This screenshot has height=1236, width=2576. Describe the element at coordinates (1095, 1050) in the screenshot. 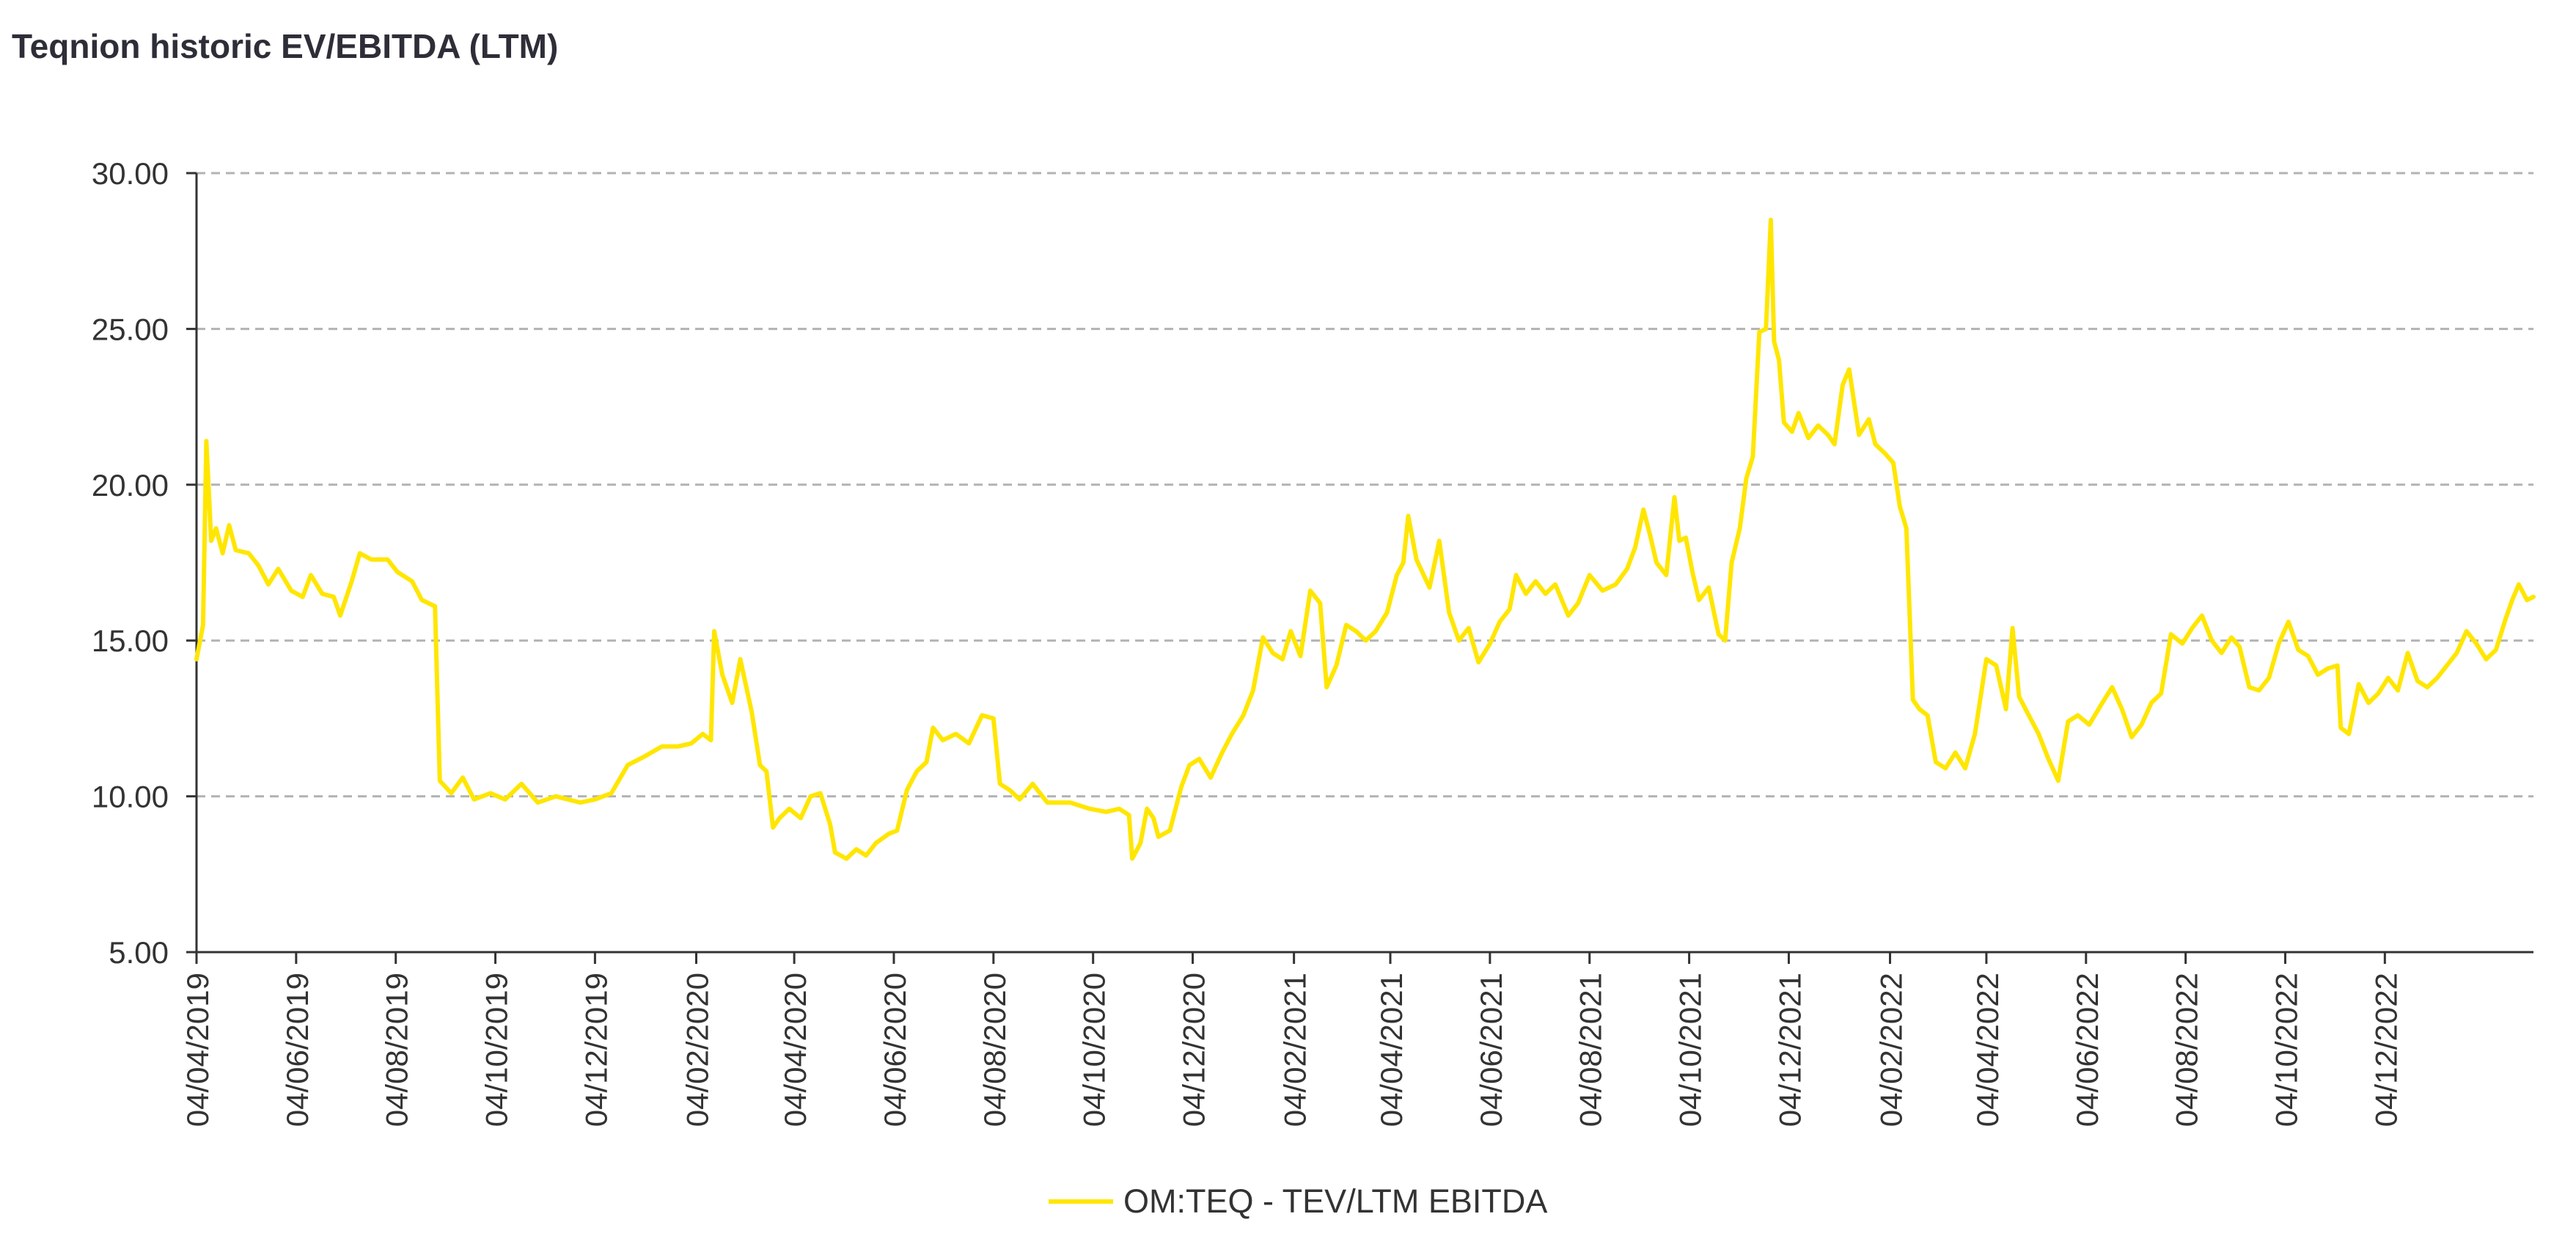

I see `x-tick-label: 04/10/2020` at that location.